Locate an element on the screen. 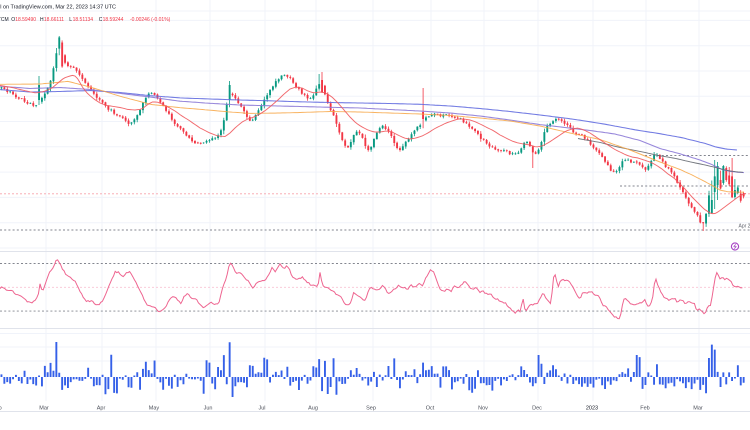  svg-text: Jul is located at coordinates (261, 409).